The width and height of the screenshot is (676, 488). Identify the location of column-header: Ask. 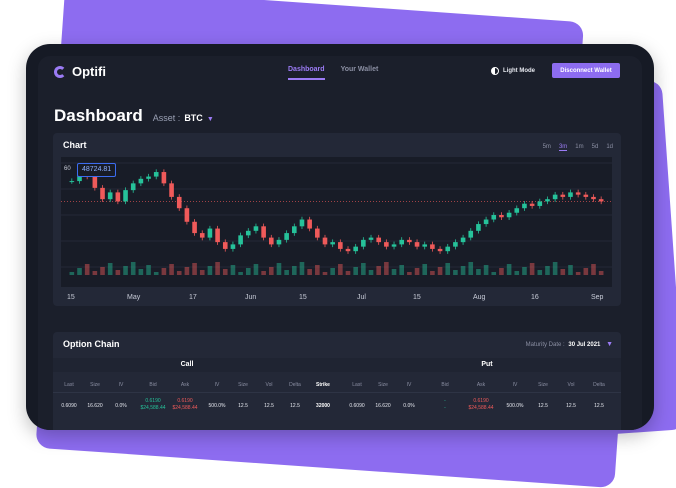
(481, 385).